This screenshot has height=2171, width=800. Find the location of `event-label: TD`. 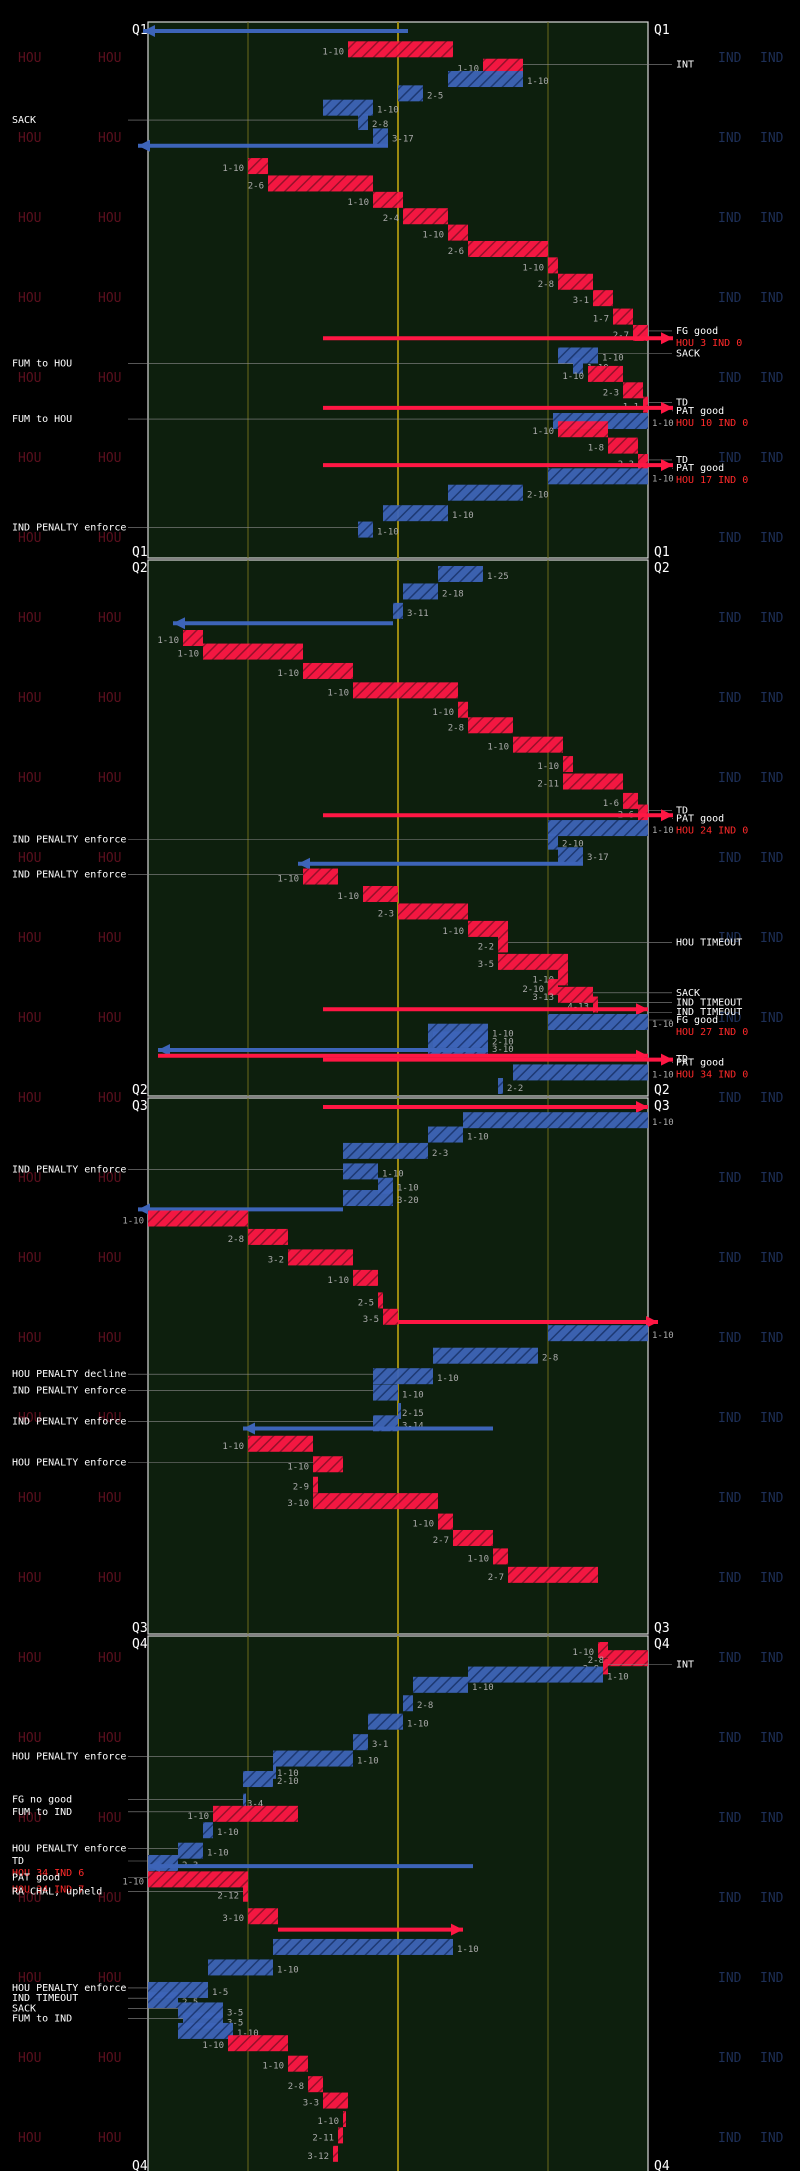

event-label: TD is located at coordinates (682, 460).